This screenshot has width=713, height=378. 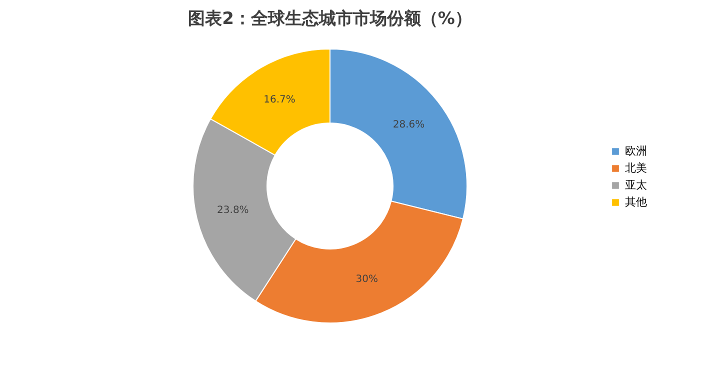 I want to click on legend-label: 北美, so click(x=636, y=168).